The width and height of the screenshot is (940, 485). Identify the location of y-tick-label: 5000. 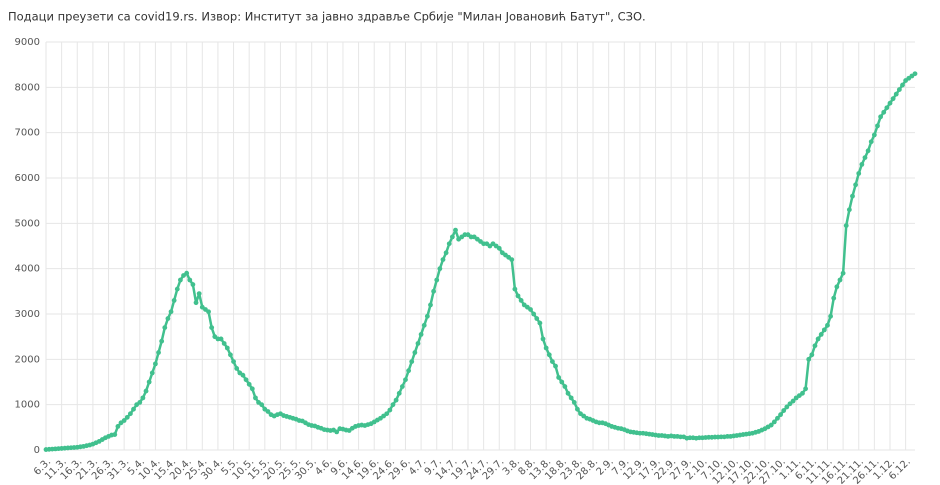
(27, 223).